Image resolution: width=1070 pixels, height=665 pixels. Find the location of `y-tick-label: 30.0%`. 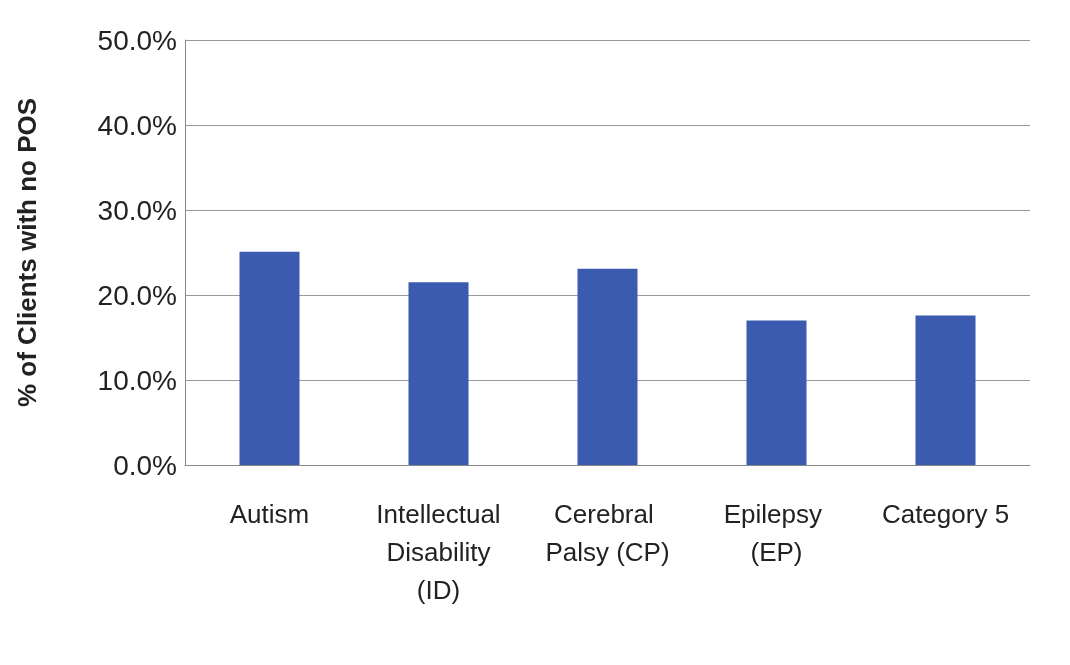

y-tick-label: 30.0% is located at coordinates (137, 210).